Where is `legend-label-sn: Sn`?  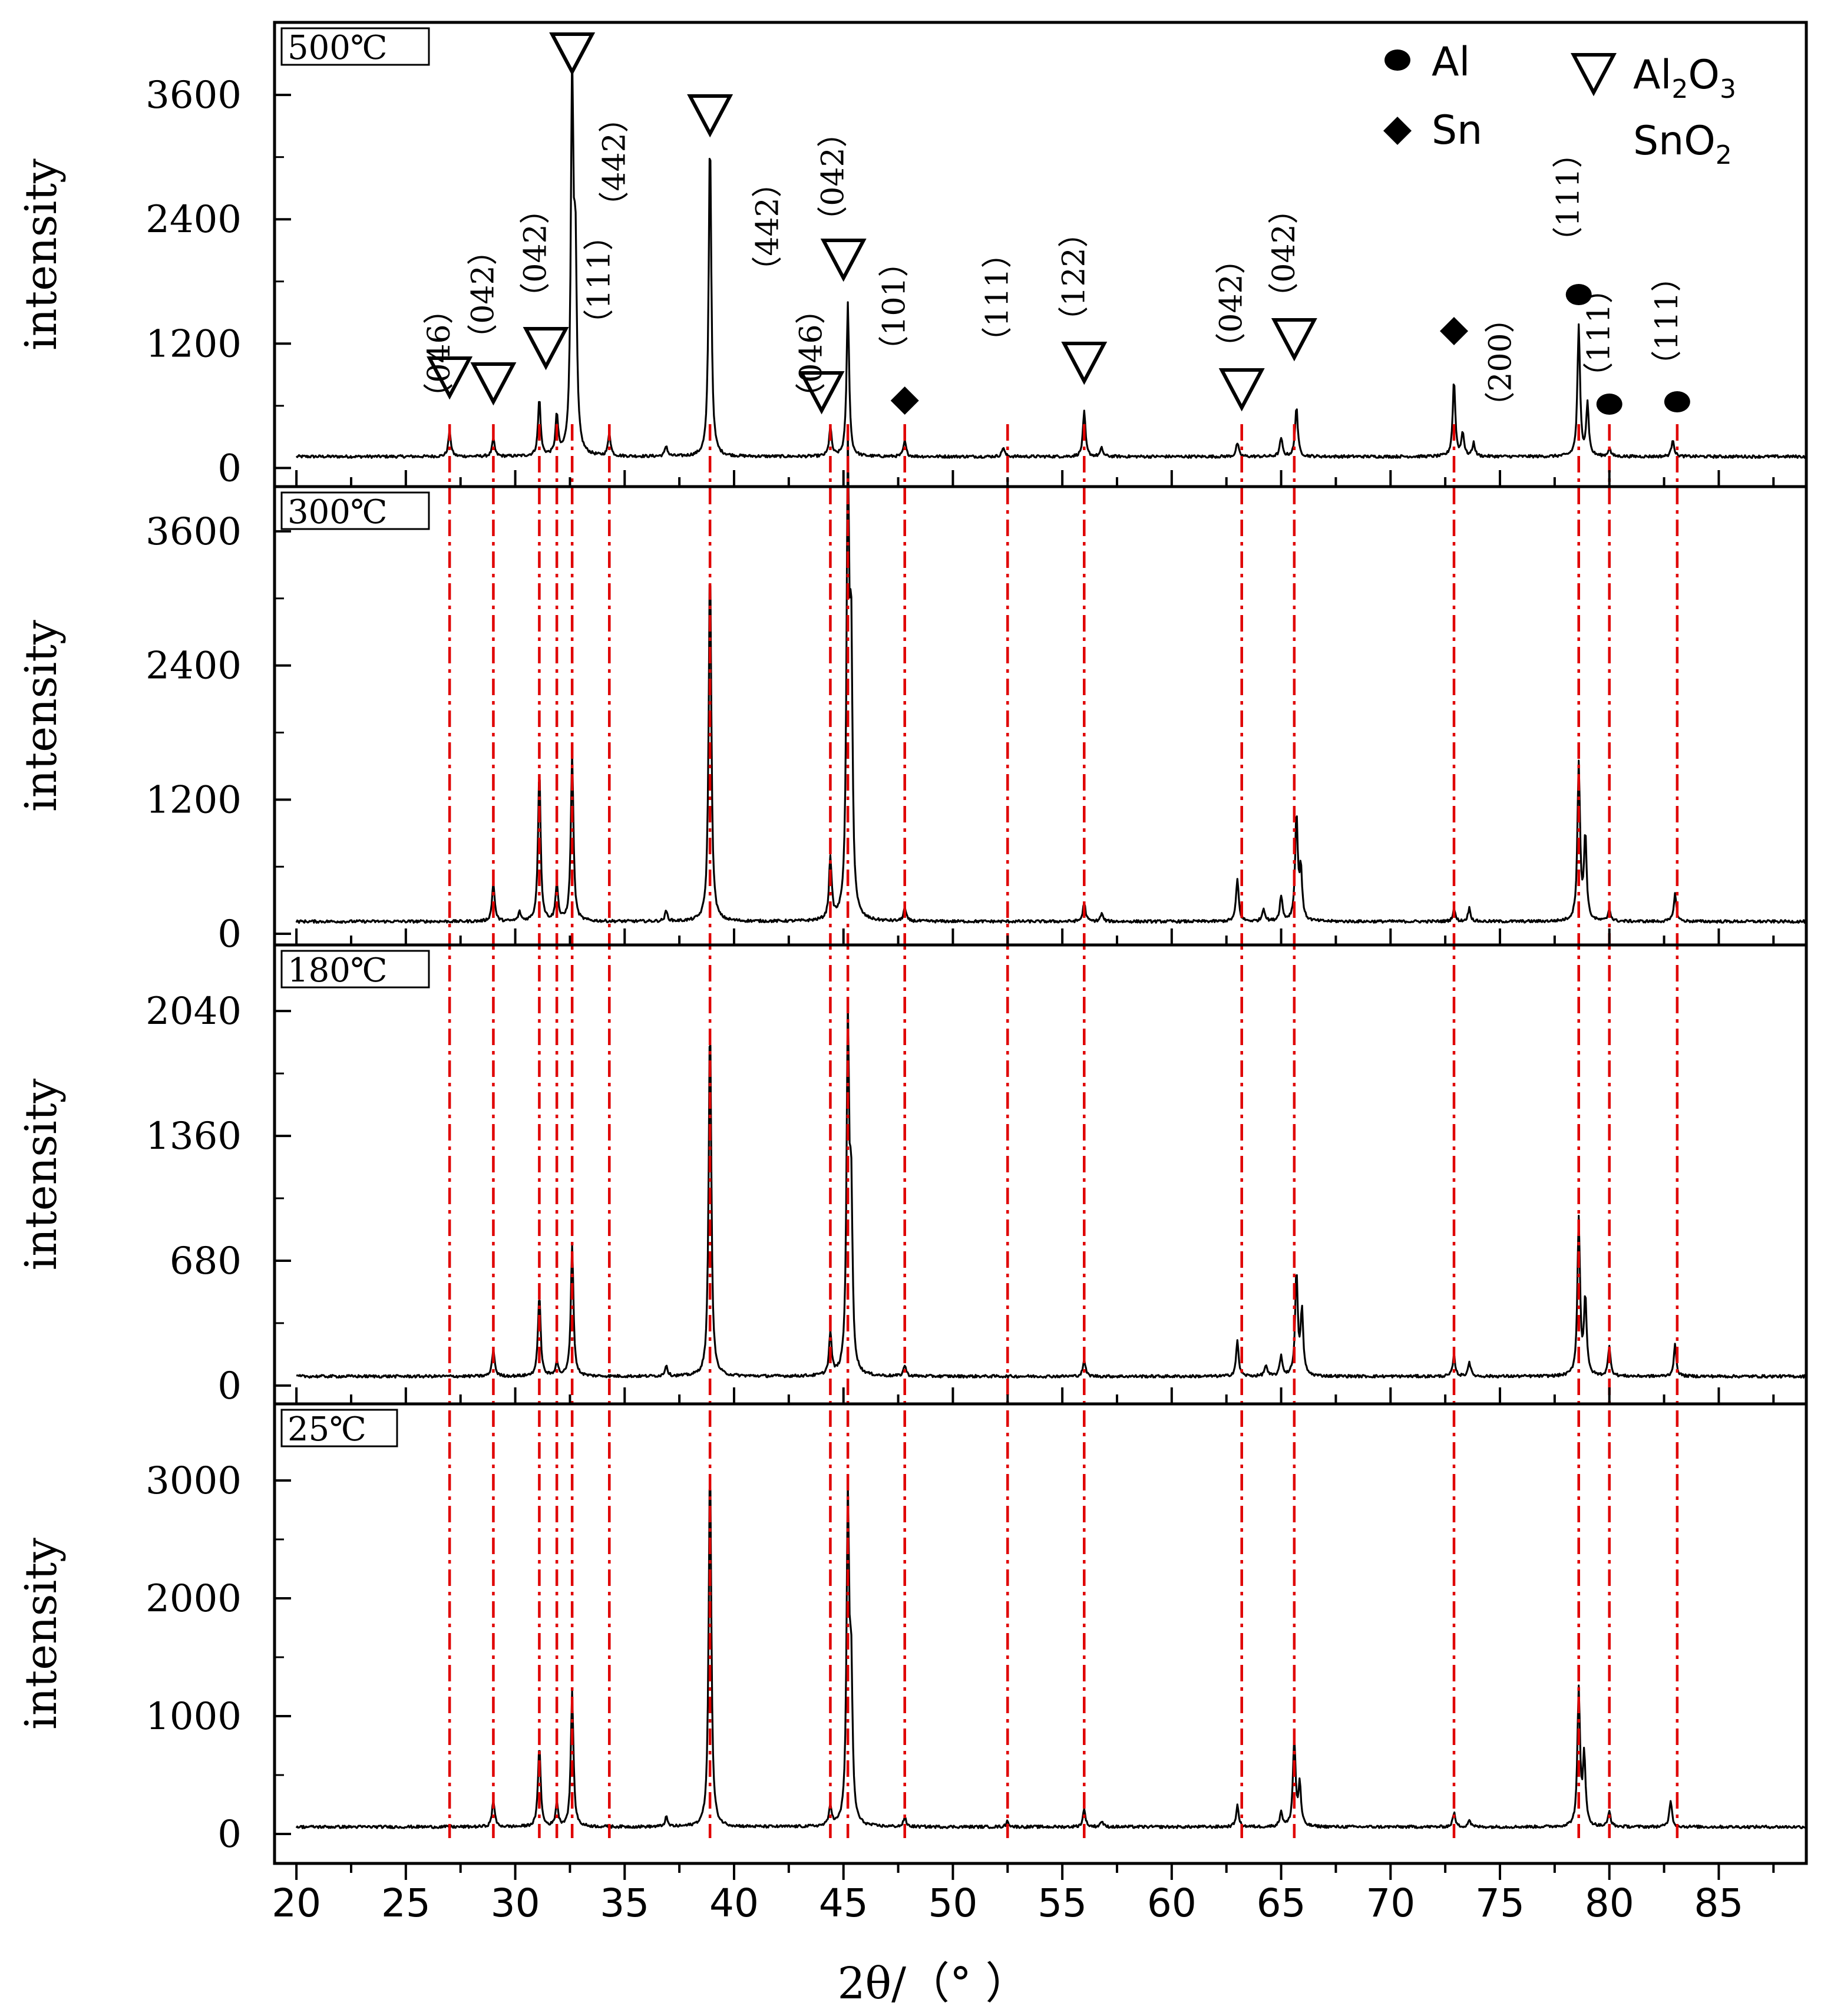 legend-label-sn: Sn is located at coordinates (1457, 130).